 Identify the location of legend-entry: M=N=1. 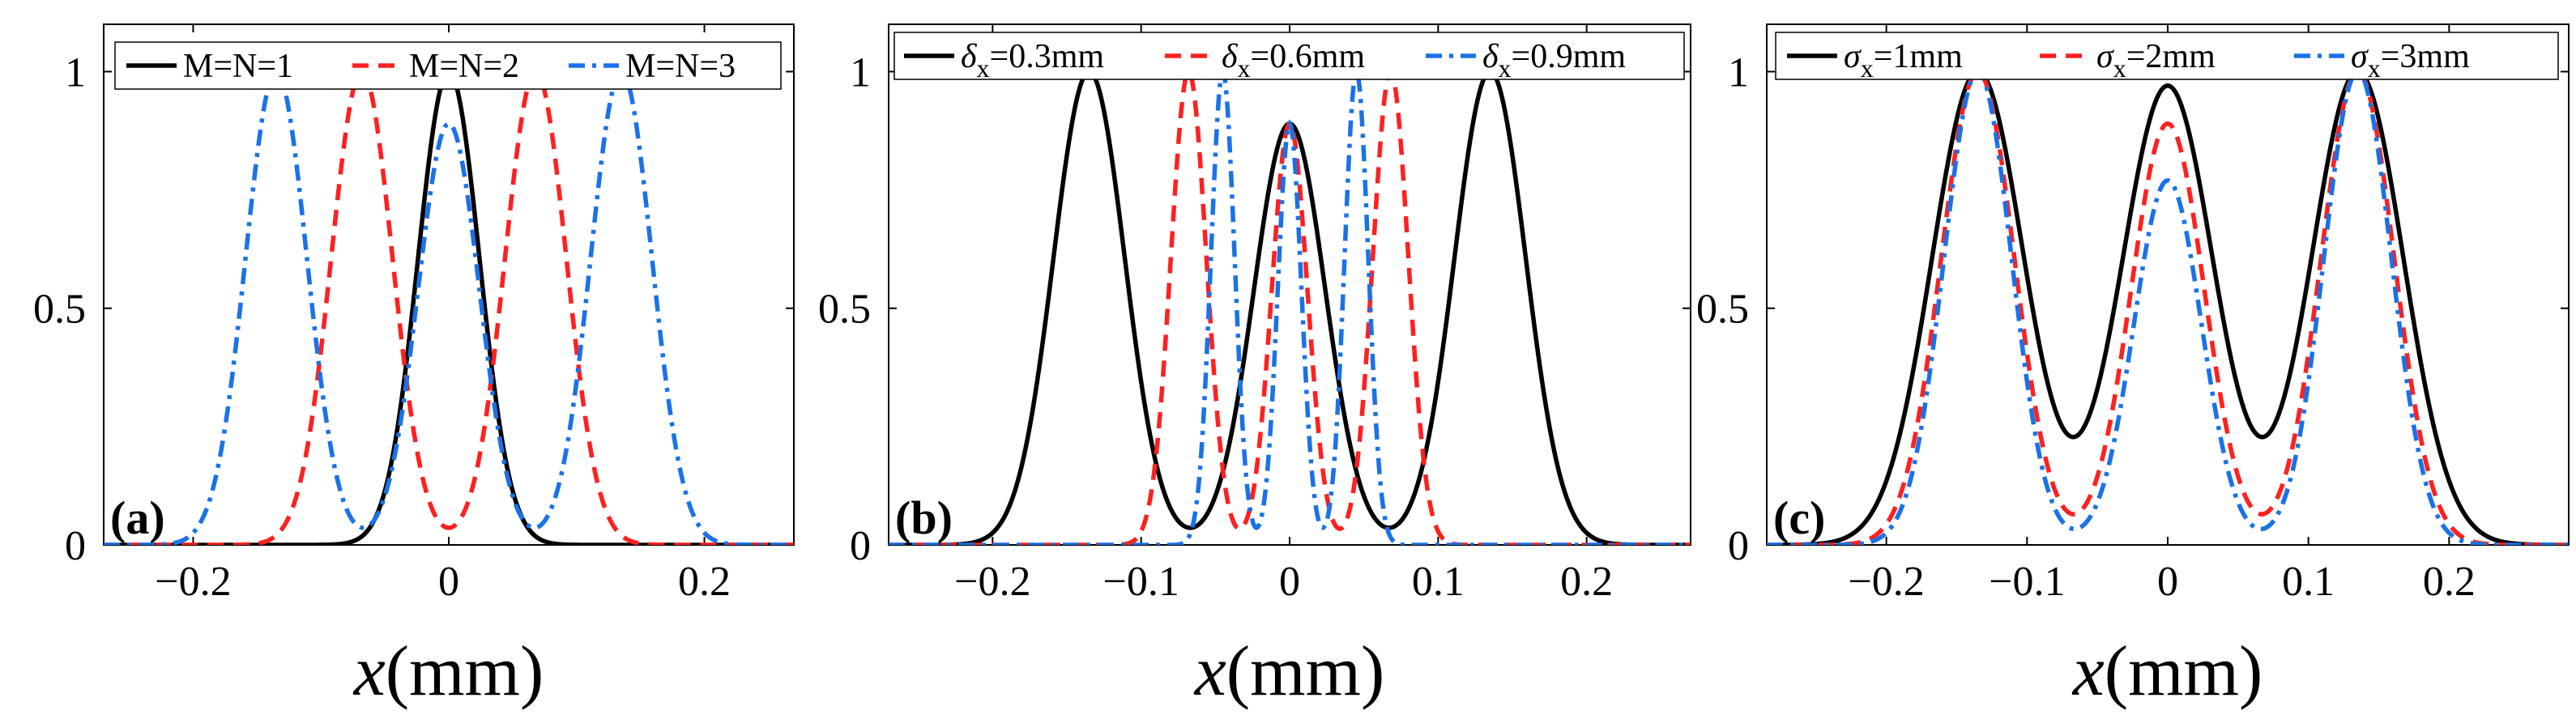
(238, 66).